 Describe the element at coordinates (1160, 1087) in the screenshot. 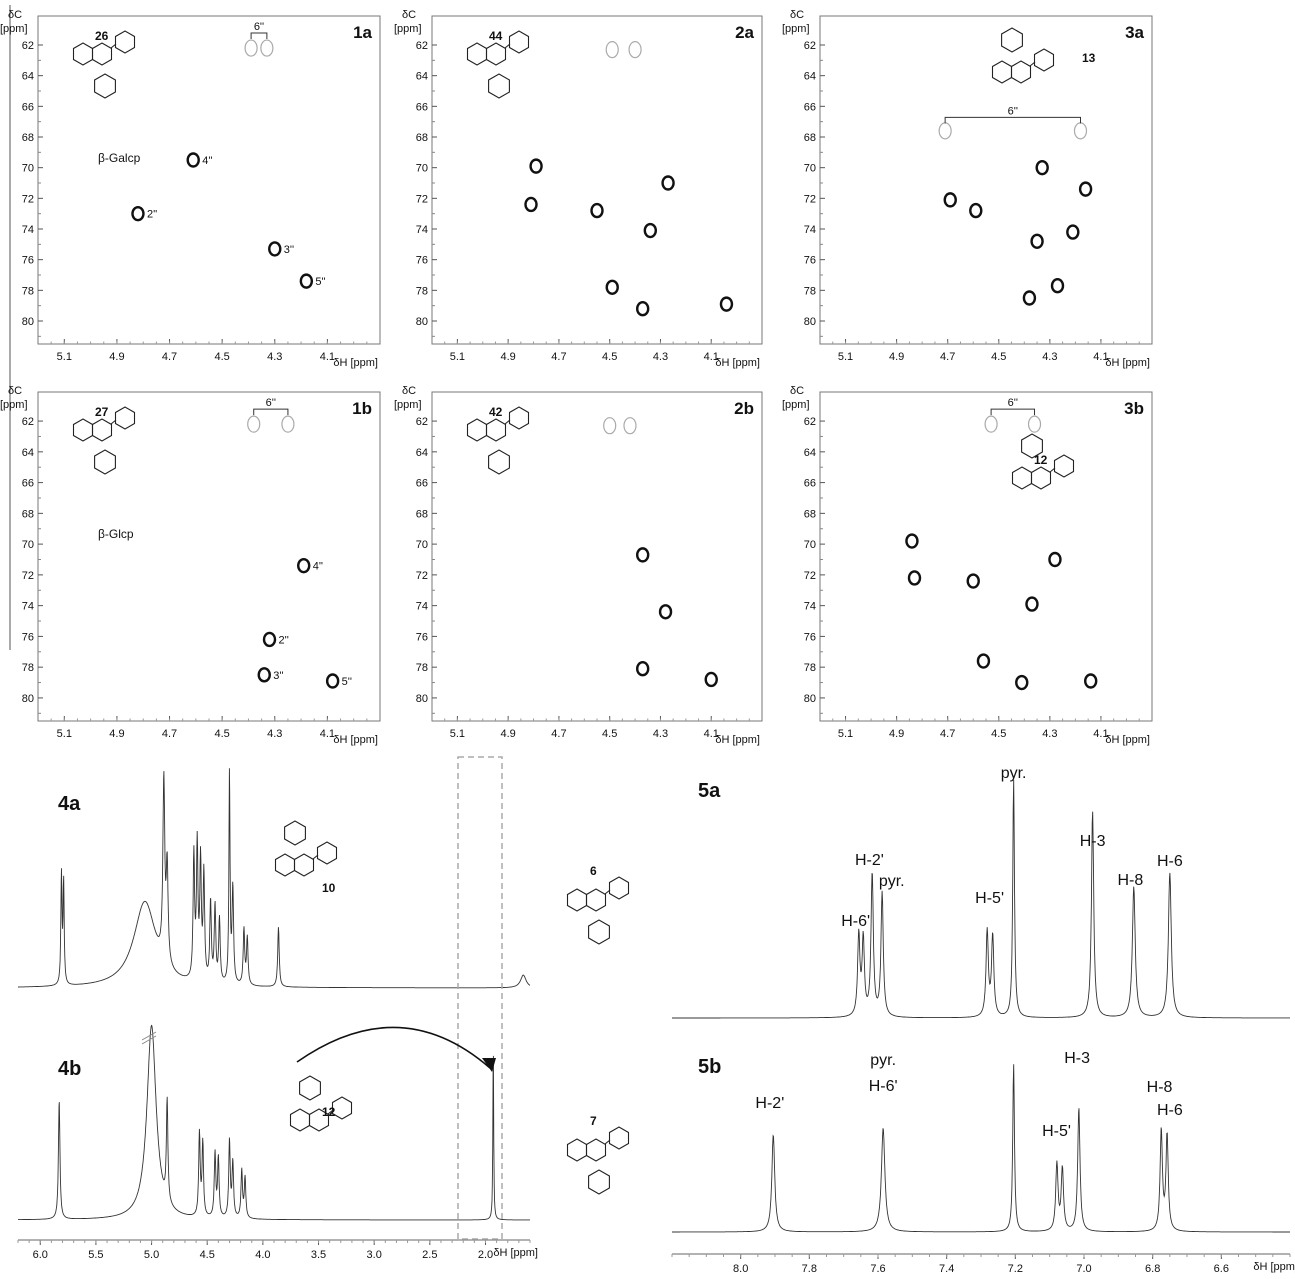

I see `peak-assignment: H-8` at that location.